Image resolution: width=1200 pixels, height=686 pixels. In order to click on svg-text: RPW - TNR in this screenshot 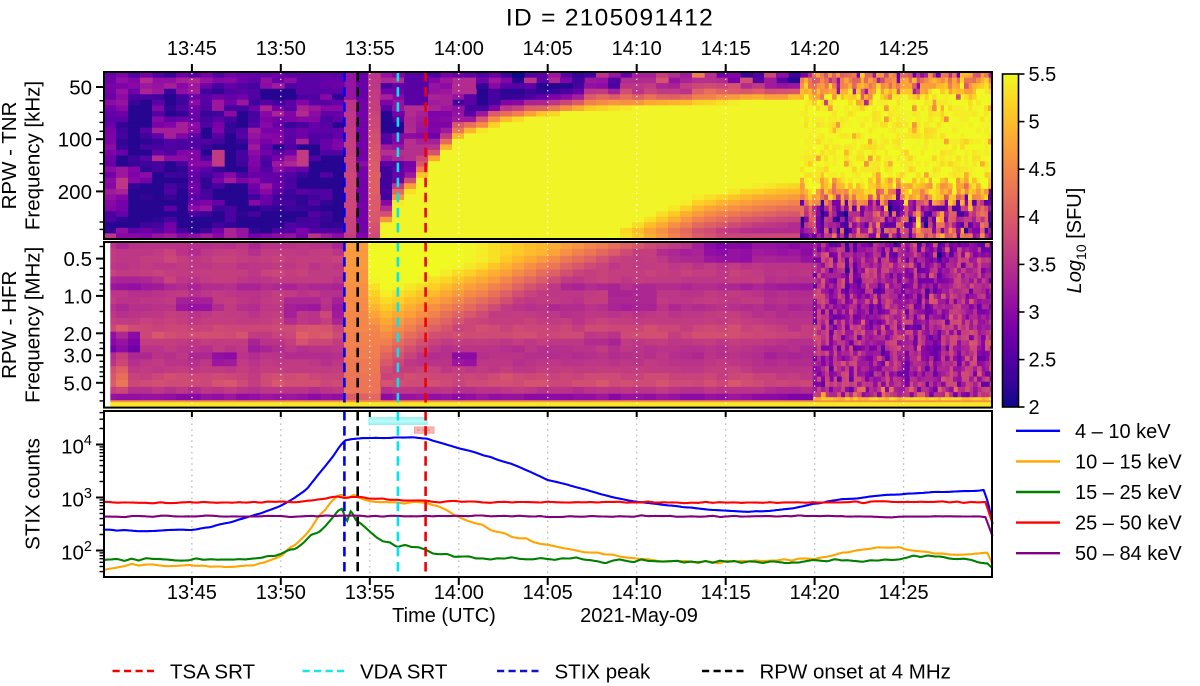, I will do `click(10, 156)`.